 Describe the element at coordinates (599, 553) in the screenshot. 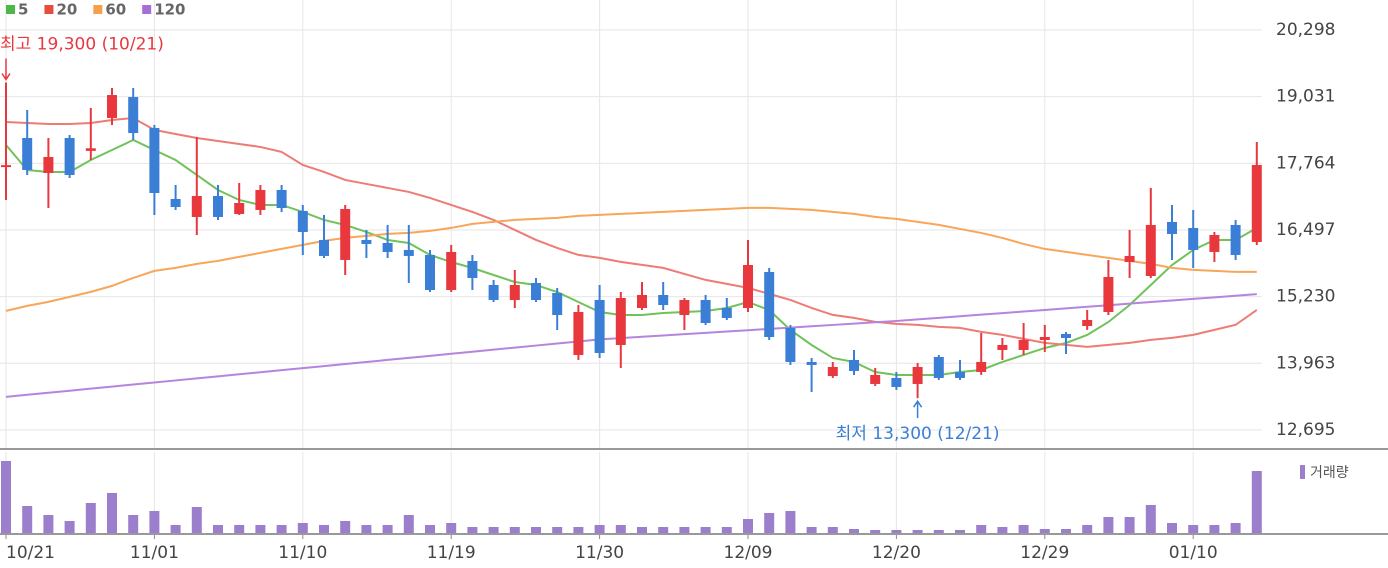

I see `x-tick-label: 11/30` at that location.